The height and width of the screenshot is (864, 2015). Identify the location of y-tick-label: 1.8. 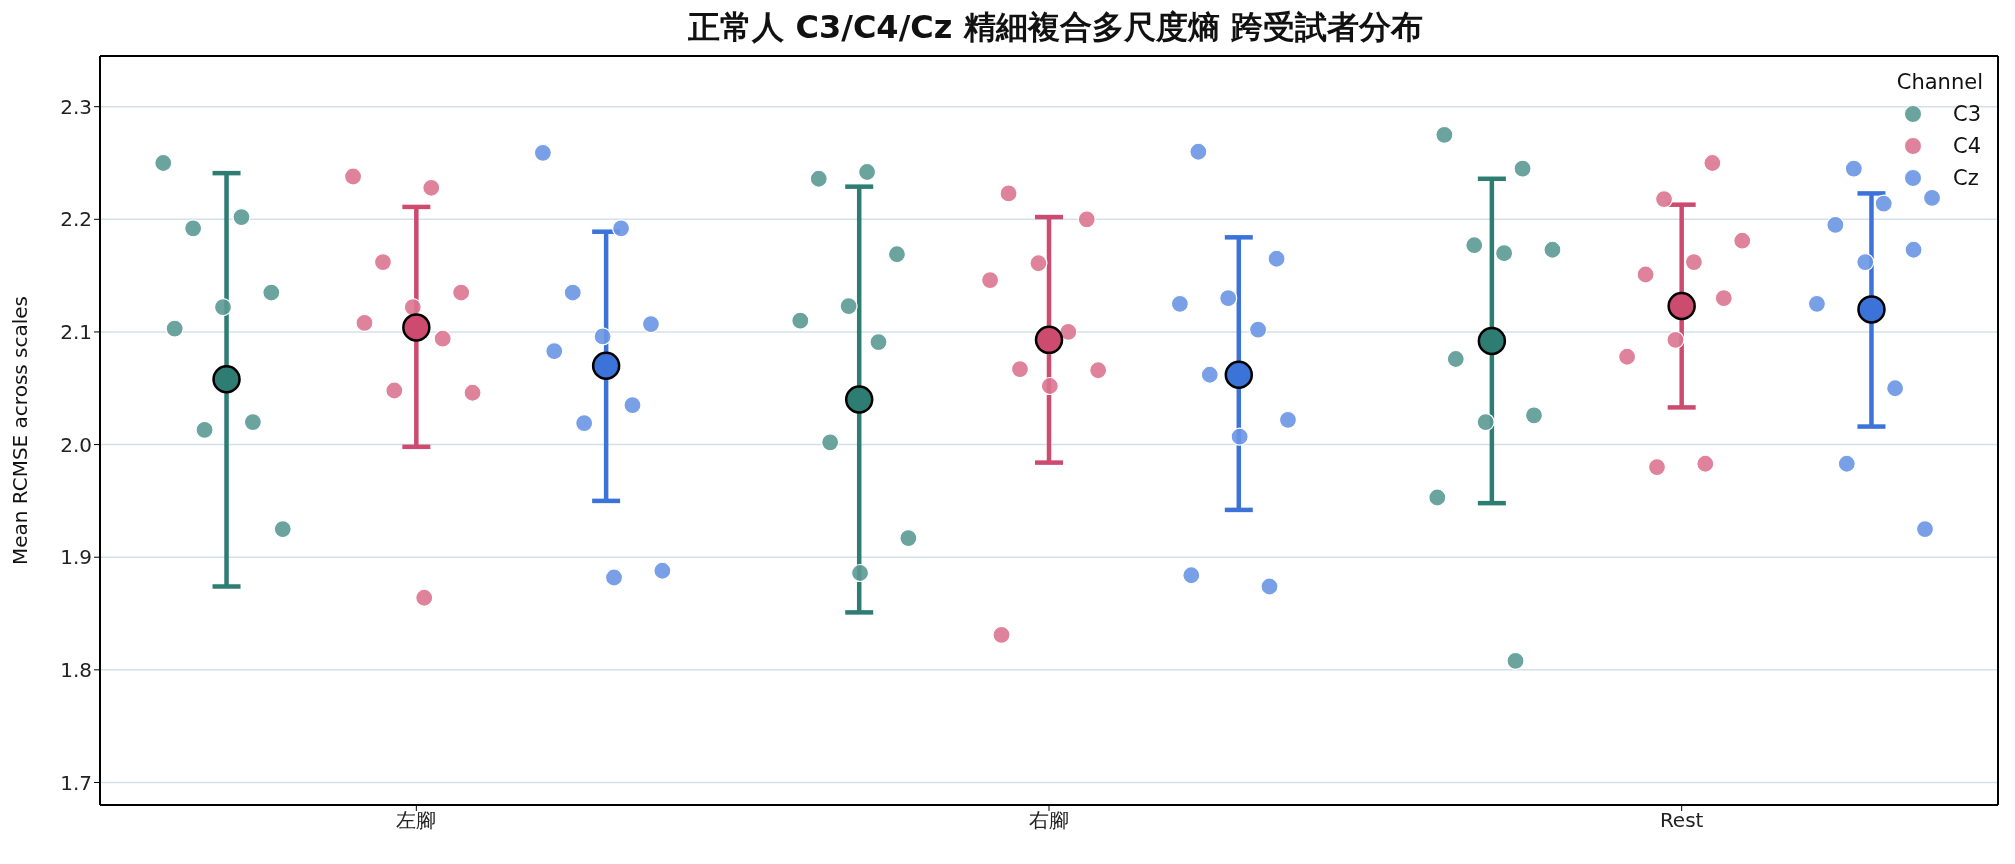
(76, 669).